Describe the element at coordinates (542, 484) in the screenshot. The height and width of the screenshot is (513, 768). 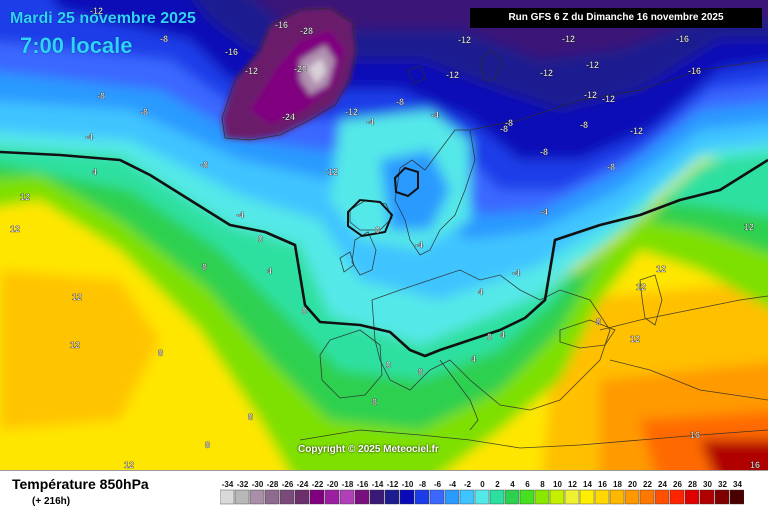
I see `legend-value: 8` at that location.